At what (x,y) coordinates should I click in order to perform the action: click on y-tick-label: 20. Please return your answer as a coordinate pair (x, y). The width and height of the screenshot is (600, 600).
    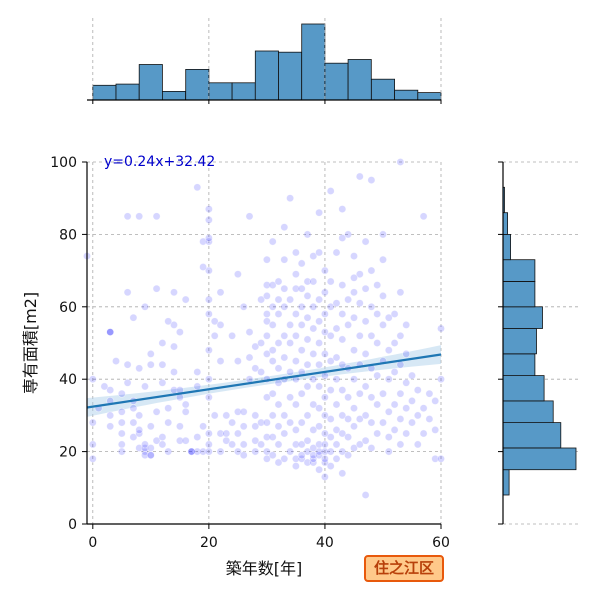
    Looking at the image, I should click on (68, 453).